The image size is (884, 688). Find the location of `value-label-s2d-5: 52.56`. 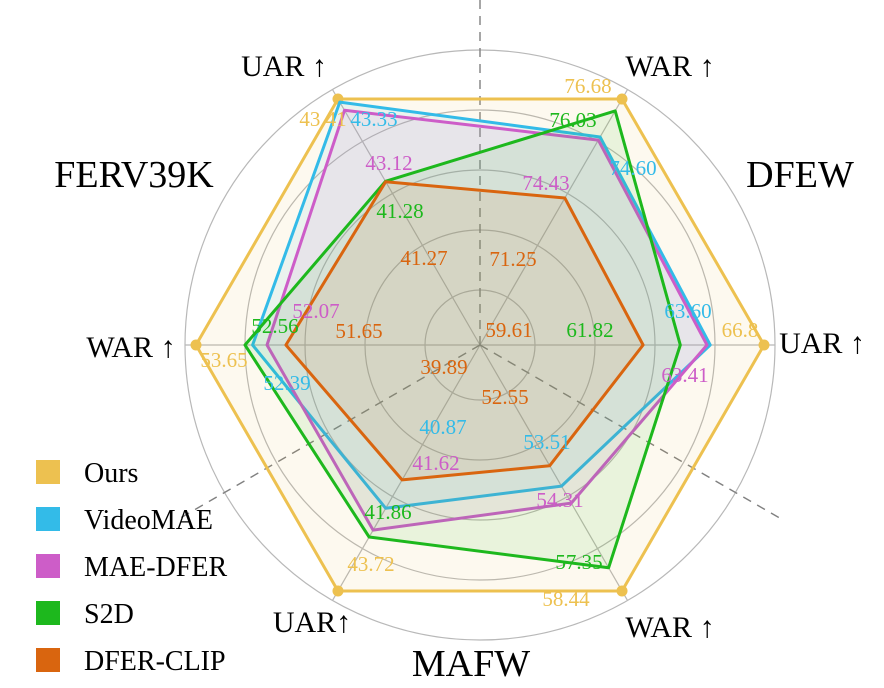

value-label-s2d-5: 52.56 is located at coordinates (274, 326).